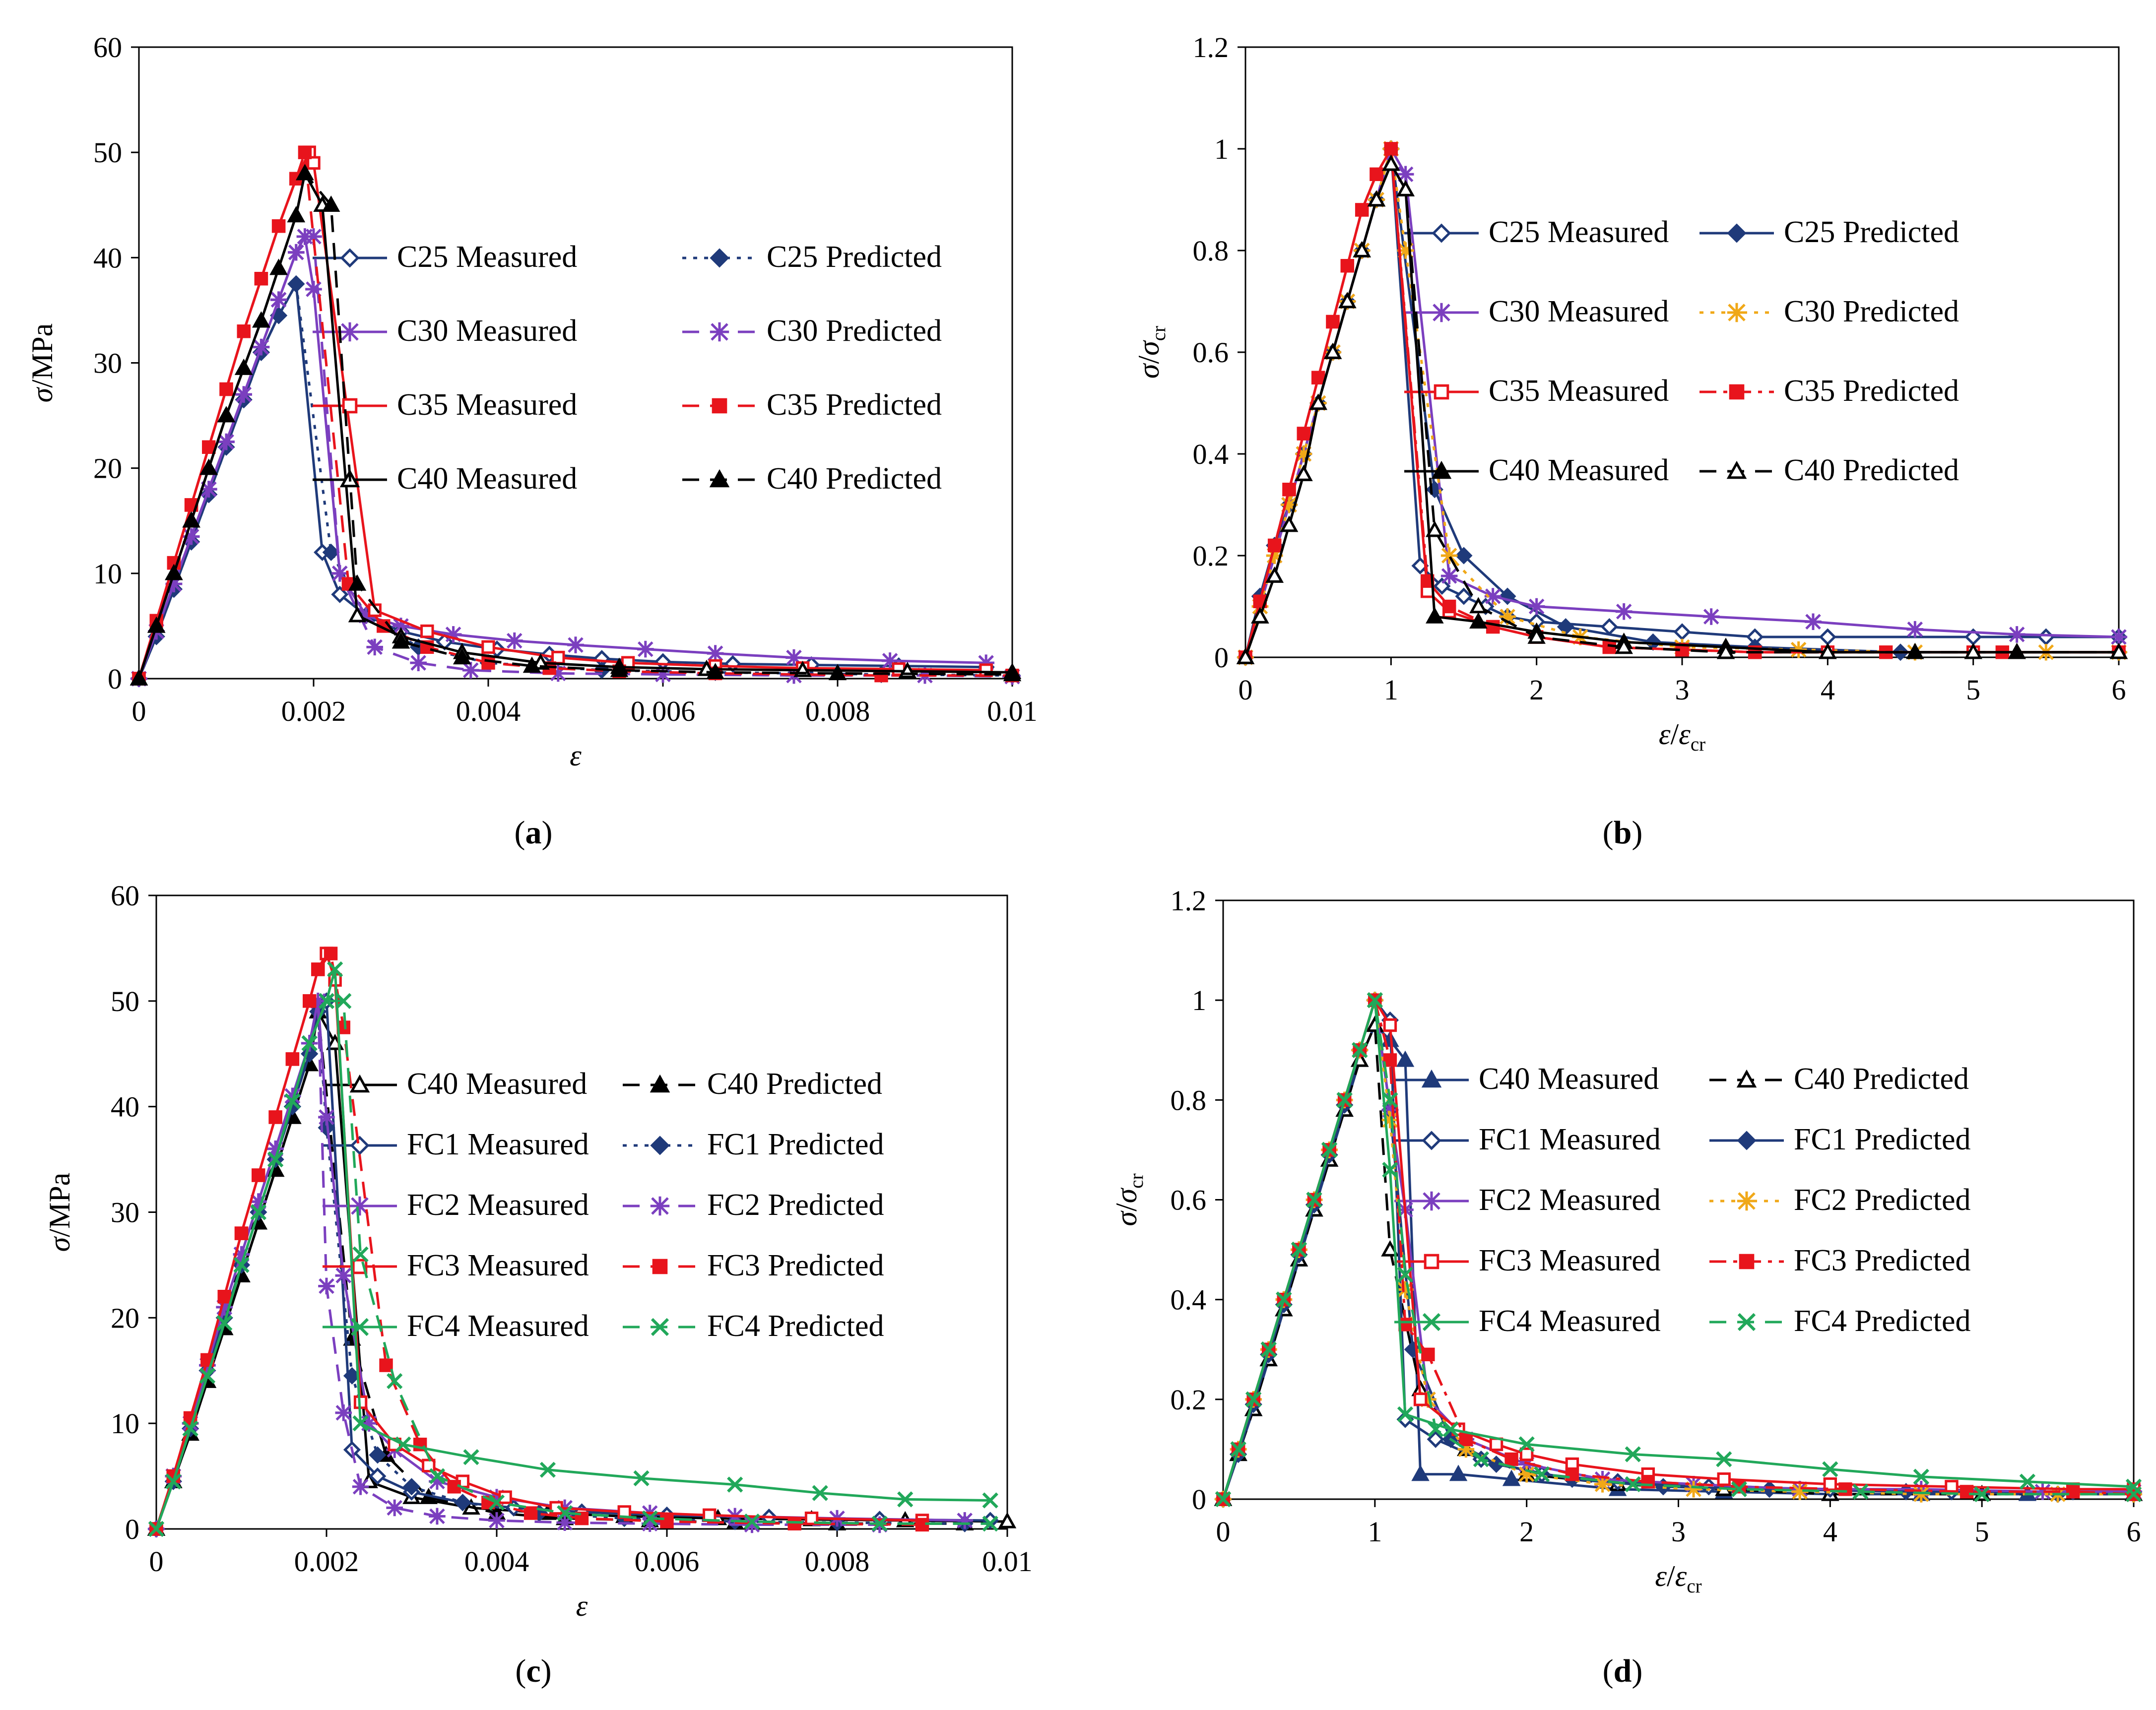 The width and height of the screenshot is (2156, 1710). I want to click on legend-entry: FC1 Predicted, so click(753, 1144).